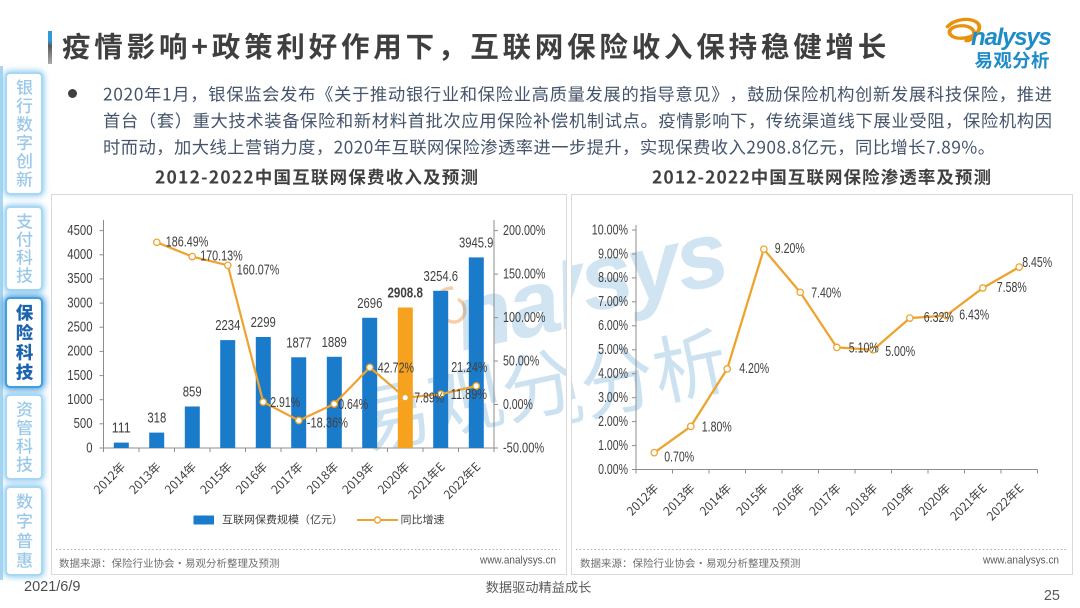 The height and width of the screenshot is (608, 1080). Describe the element at coordinates (524, 318) in the screenshot. I see `svg-text: 100.00%` at that location.